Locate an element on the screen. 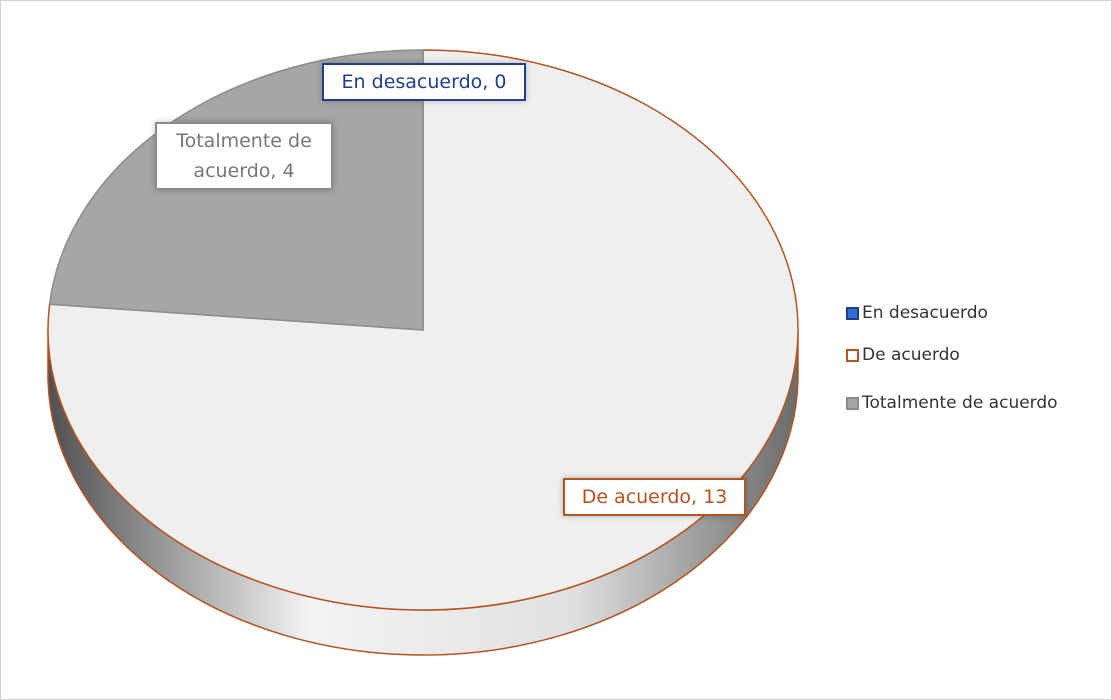 This screenshot has width=1112, height=700. legend-label: Totalmente de acuerdo is located at coordinates (960, 403).